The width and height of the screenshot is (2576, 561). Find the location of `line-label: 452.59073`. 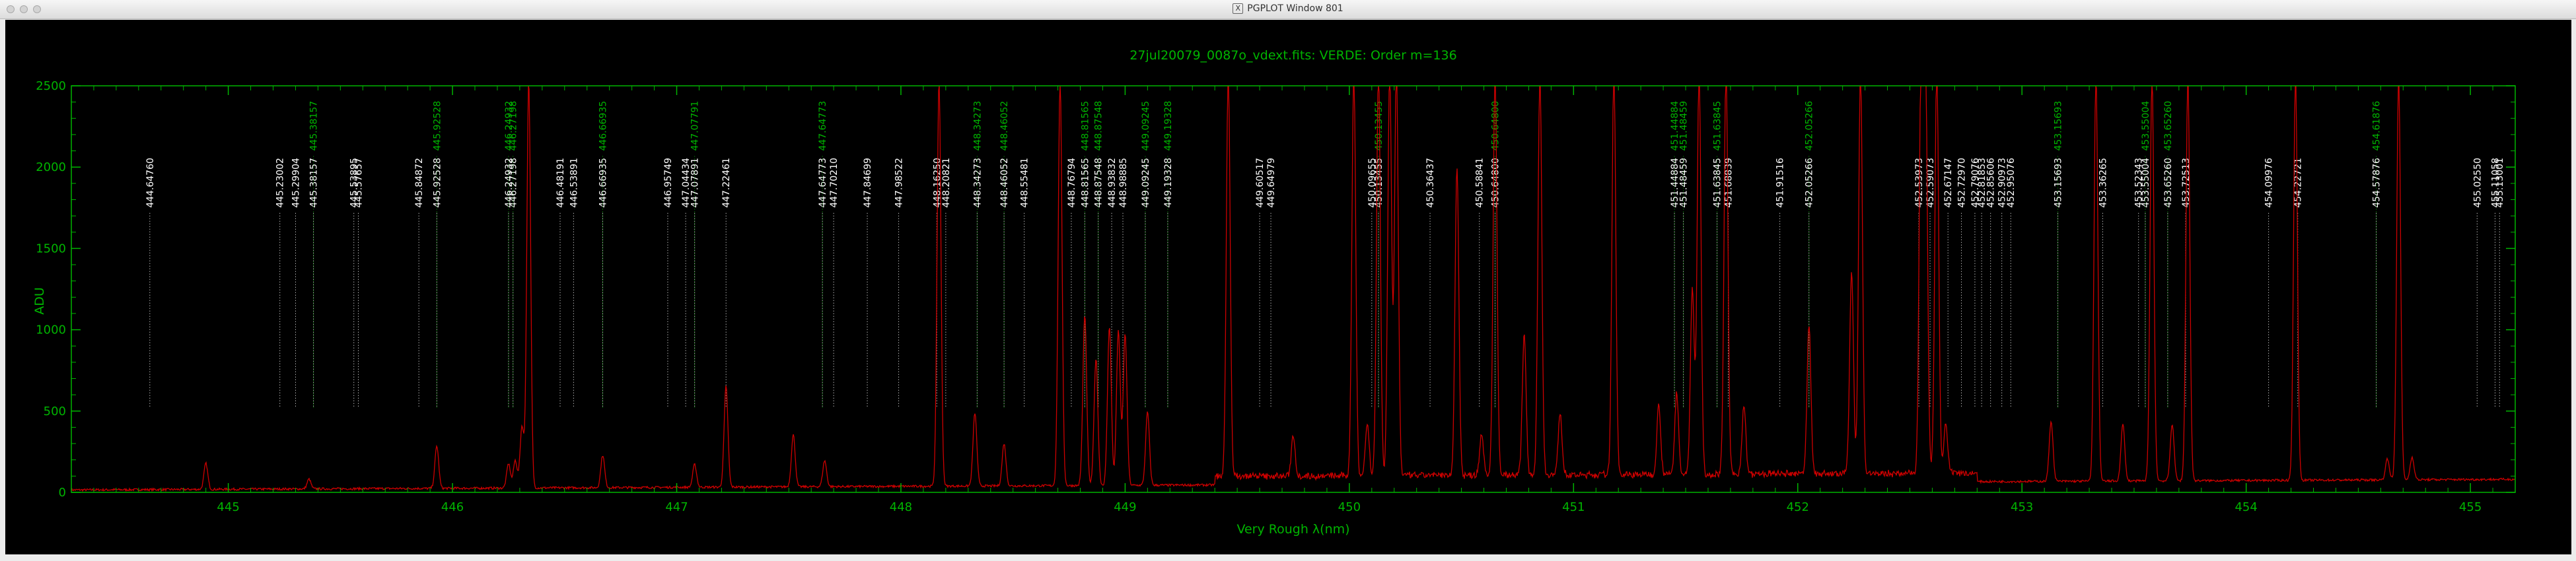

line-label: 452.59073 is located at coordinates (1931, 183).